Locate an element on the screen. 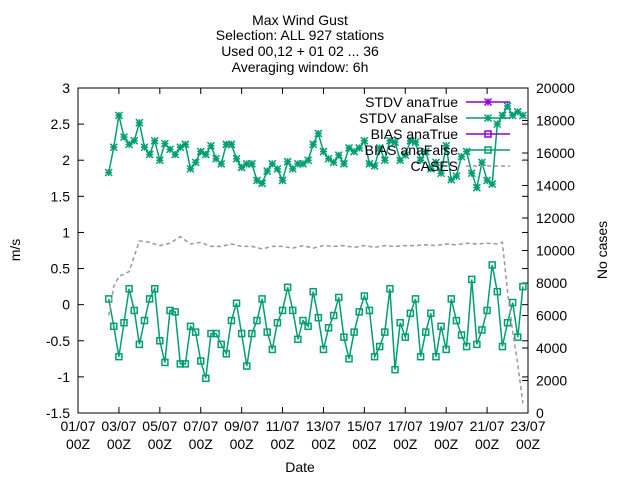 This screenshot has width=640, height=480. x-tick-label-date: 03/07 is located at coordinates (118, 426).